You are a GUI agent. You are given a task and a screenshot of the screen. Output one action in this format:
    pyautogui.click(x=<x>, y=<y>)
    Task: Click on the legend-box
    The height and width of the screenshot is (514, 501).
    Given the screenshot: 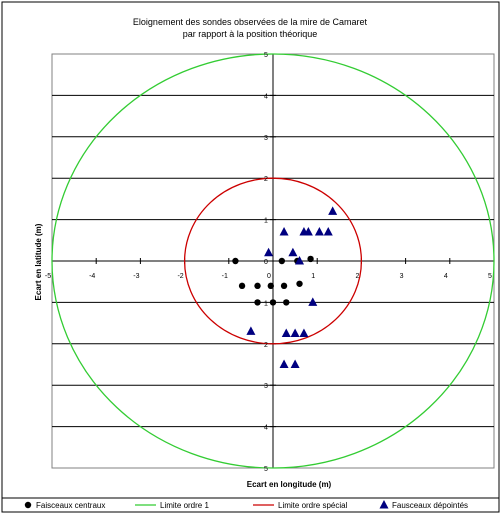 What is the action you would take?
    pyautogui.click(x=250, y=505)
    